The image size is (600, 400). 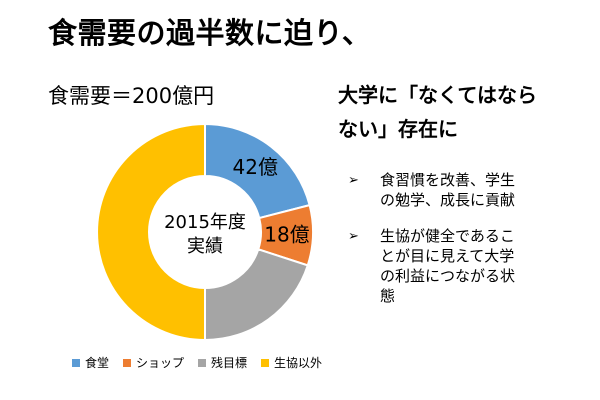 I want to click on right-heading: 大学に「なくてはなら ない」存在に, so click(x=437, y=112).